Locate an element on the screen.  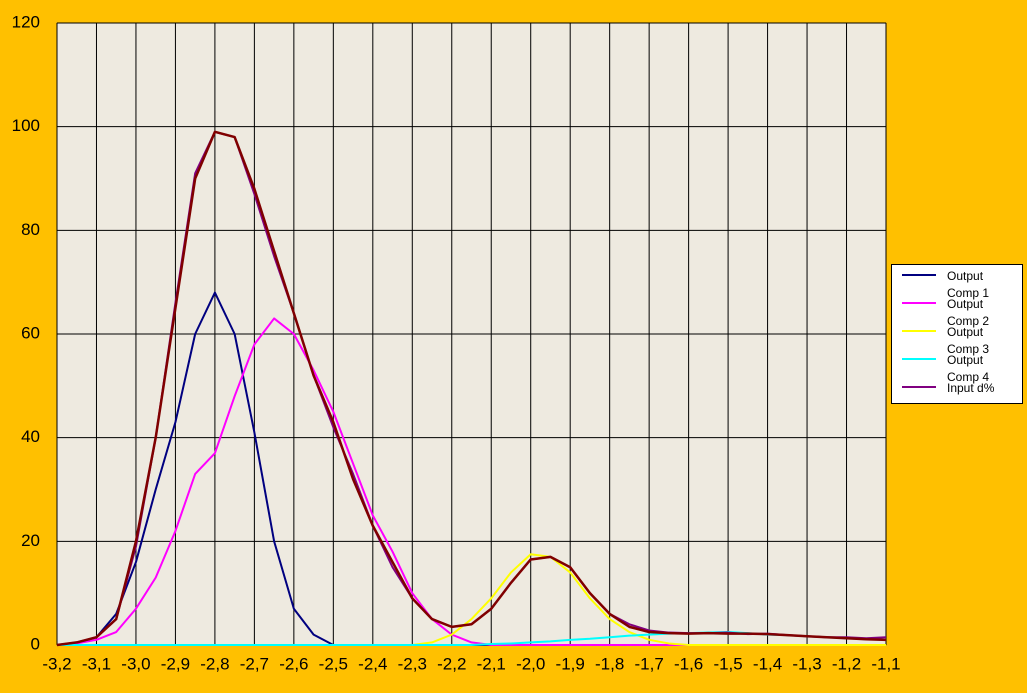
x-tick-label: -2,6 is located at coordinates (293, 663).